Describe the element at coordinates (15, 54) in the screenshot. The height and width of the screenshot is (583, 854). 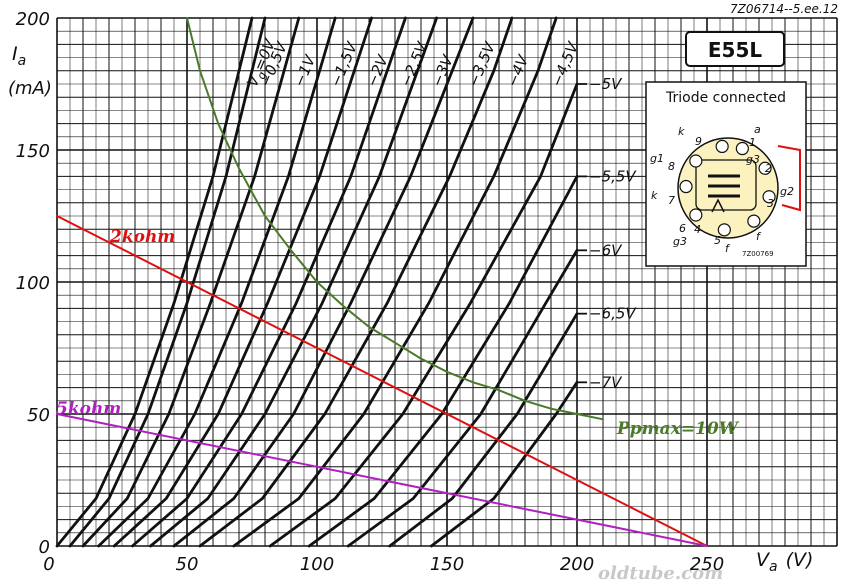
I see `y-axis-label-symbol: I` at that location.